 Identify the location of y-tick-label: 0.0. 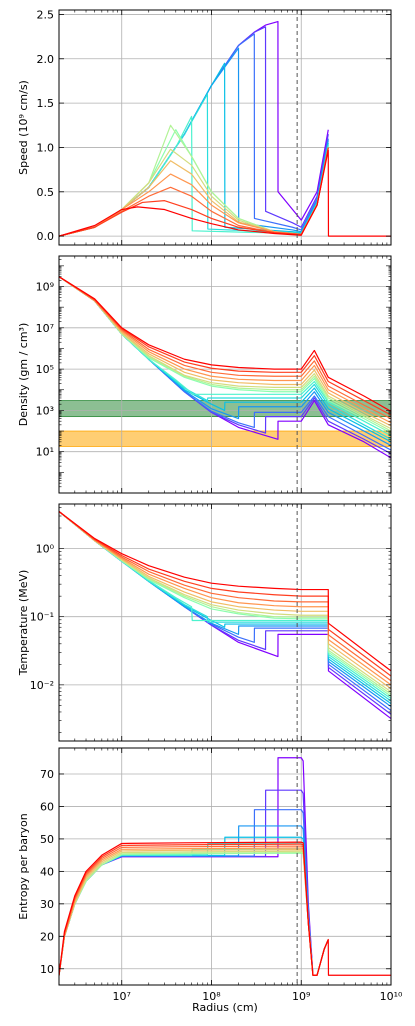
(46, 236).